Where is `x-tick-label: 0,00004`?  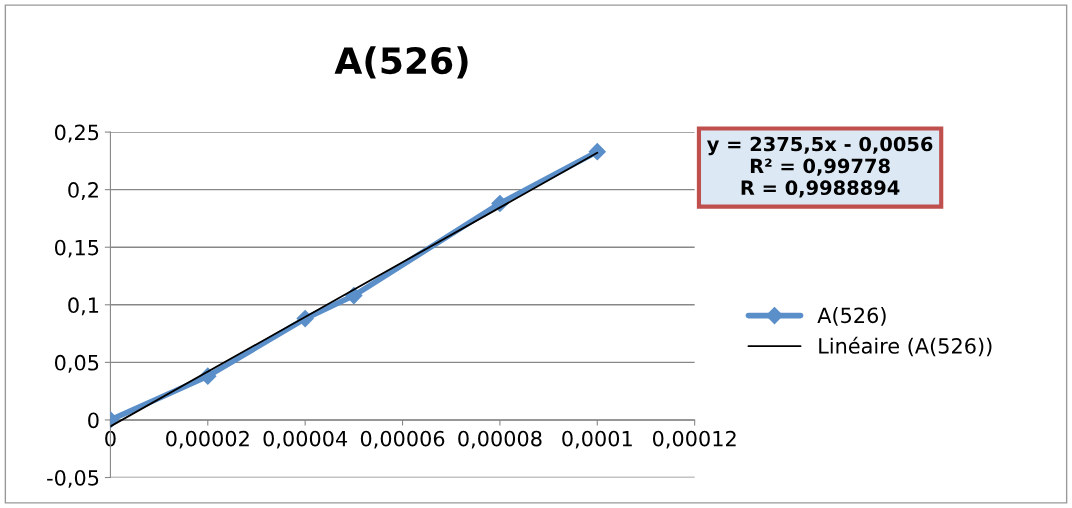
x-tick-label: 0,00004 is located at coordinates (305, 439).